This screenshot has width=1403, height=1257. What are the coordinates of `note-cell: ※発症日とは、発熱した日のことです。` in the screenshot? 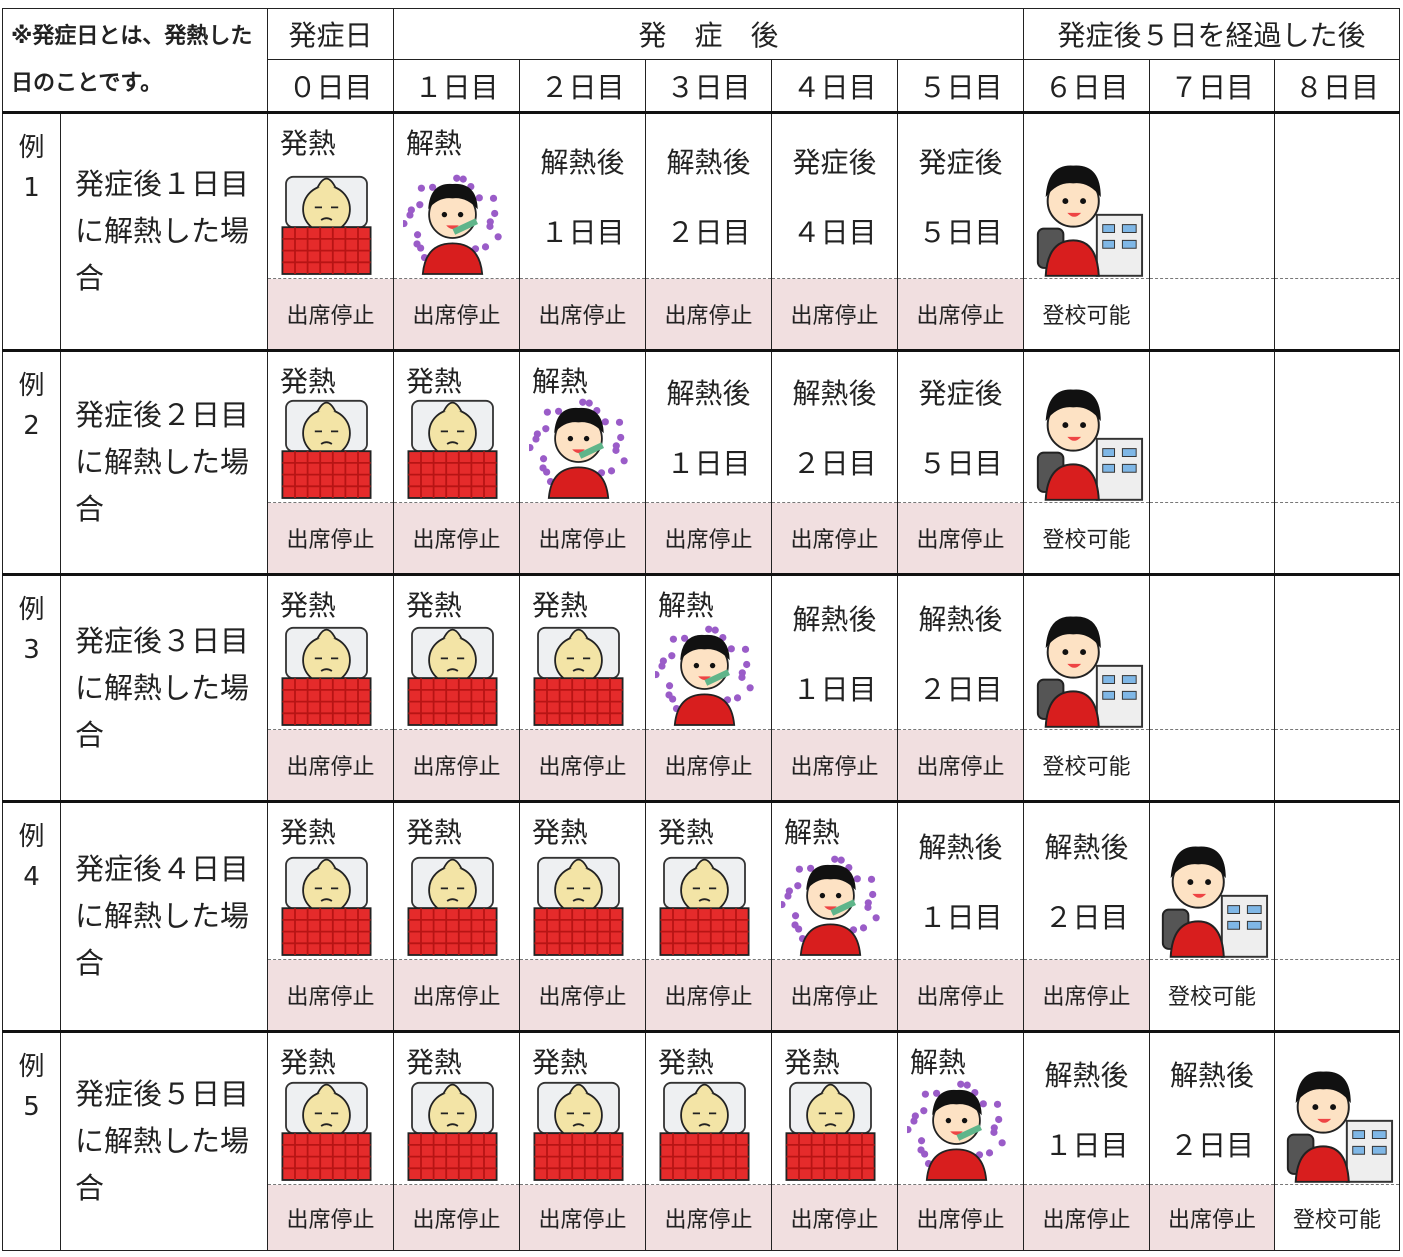 It's located at (135, 60).